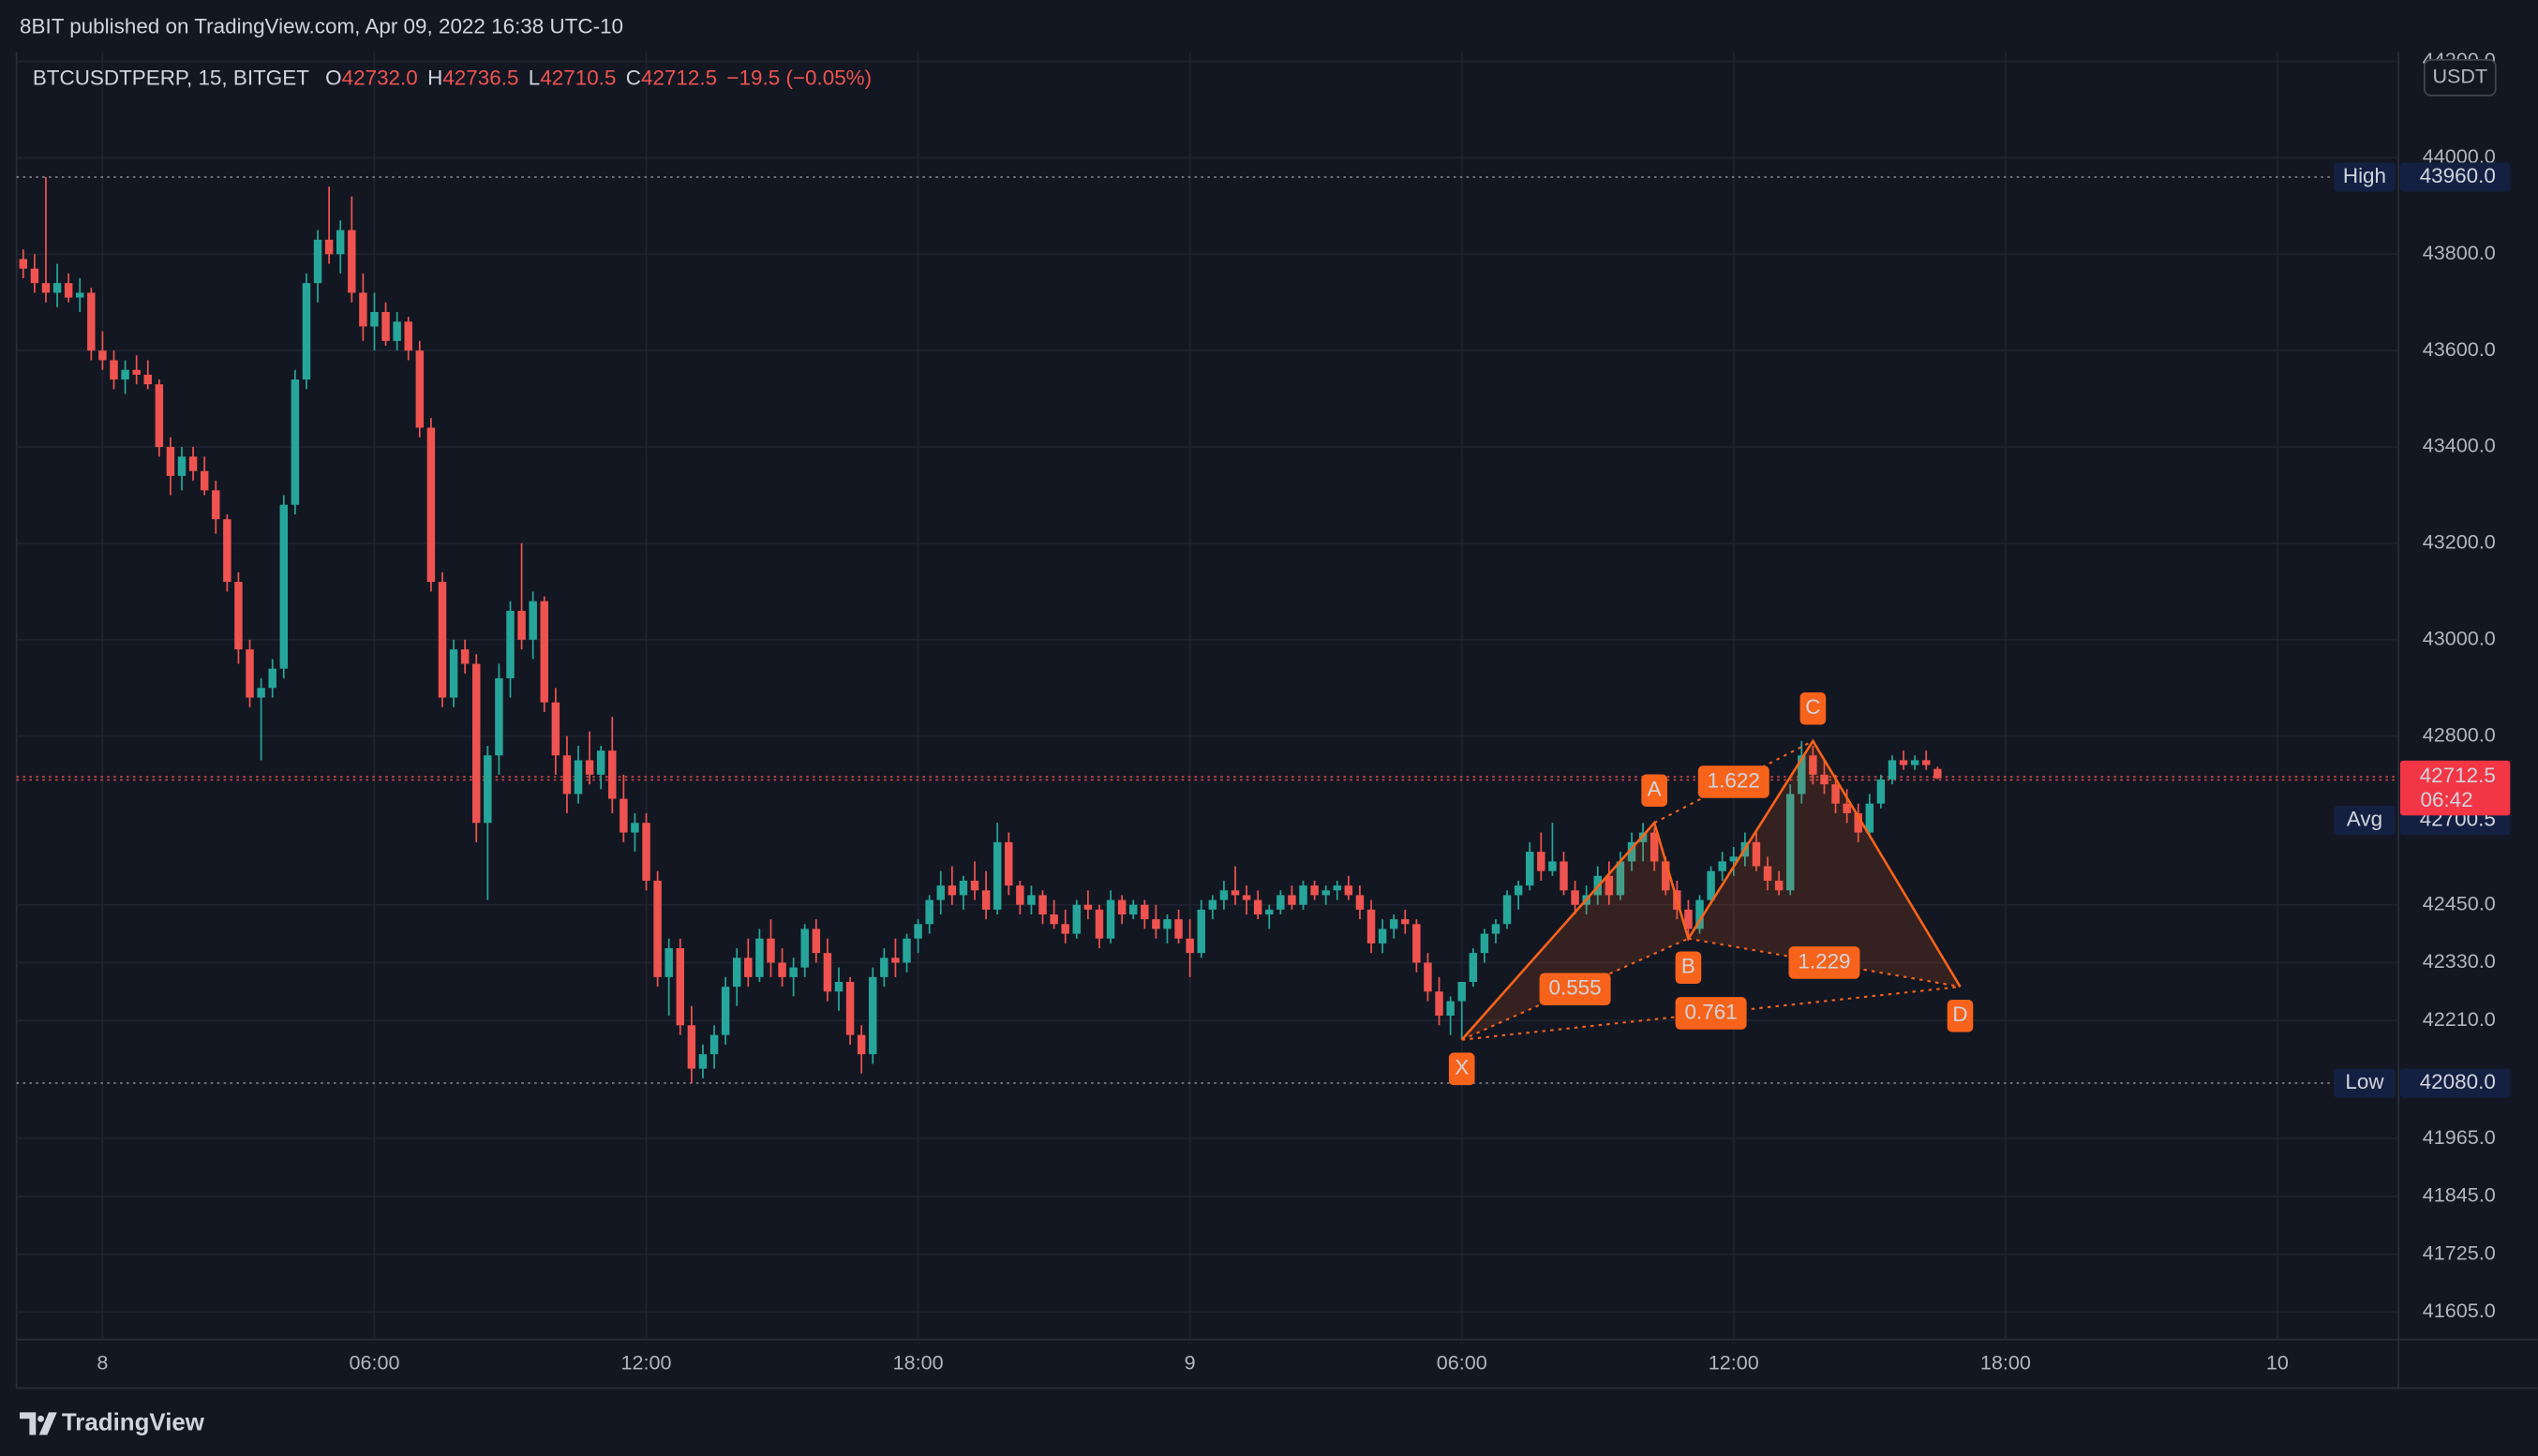 This screenshot has width=2538, height=1456. Describe the element at coordinates (2460, 902) in the screenshot. I see `y-tick-label: 42450.0` at that location.